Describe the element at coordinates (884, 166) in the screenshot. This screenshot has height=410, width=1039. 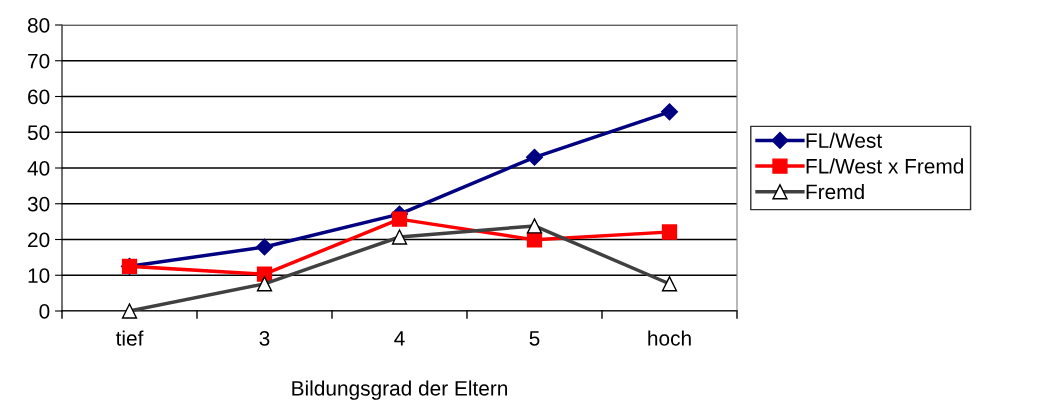
I see `legend-label: FL/West x Fremd` at that location.